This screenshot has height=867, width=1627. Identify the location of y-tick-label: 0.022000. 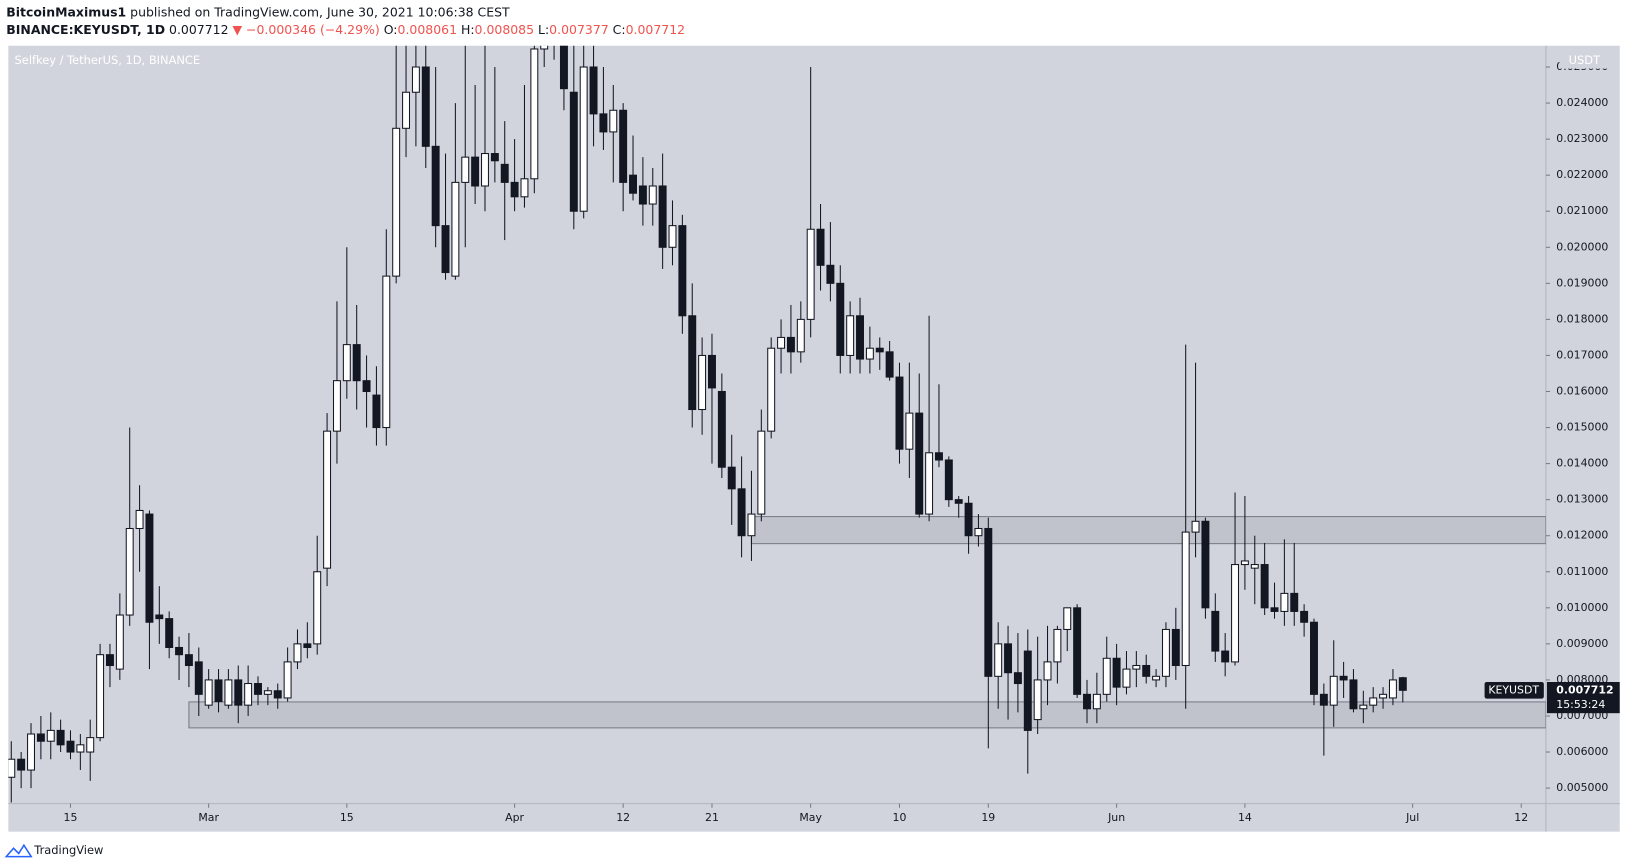
(1582, 174).